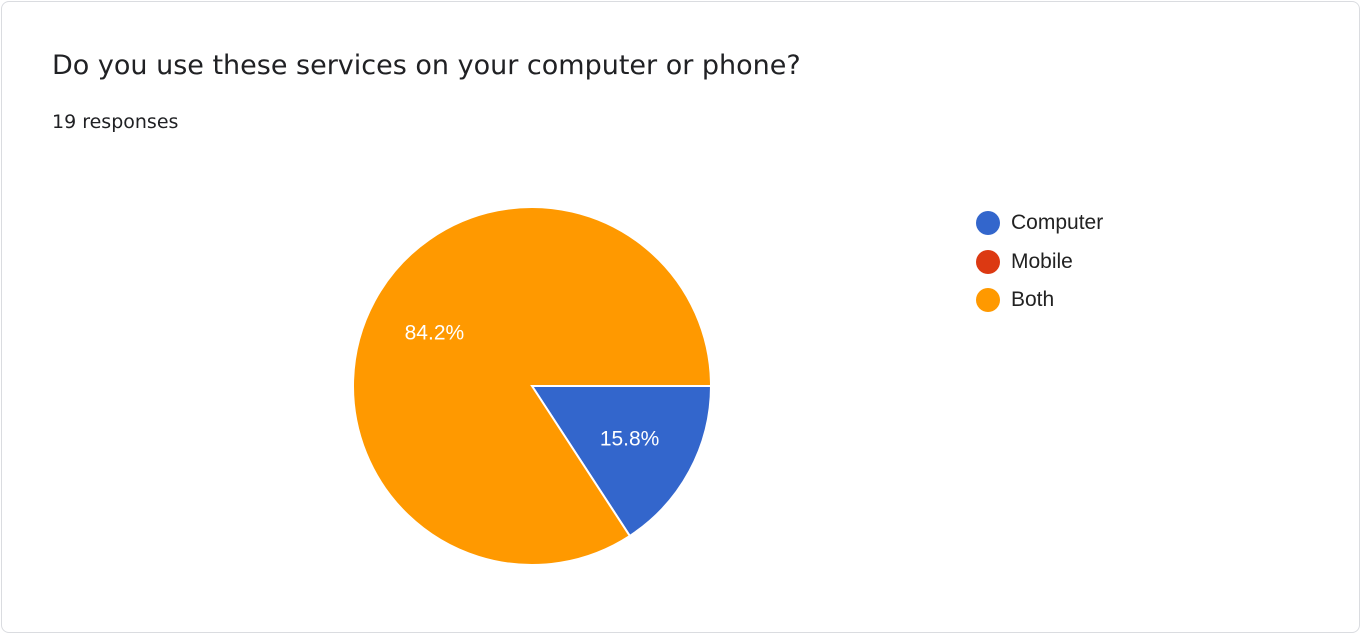 This screenshot has height=636, width=1369. I want to click on legend-swatch-computer, so click(988, 223).